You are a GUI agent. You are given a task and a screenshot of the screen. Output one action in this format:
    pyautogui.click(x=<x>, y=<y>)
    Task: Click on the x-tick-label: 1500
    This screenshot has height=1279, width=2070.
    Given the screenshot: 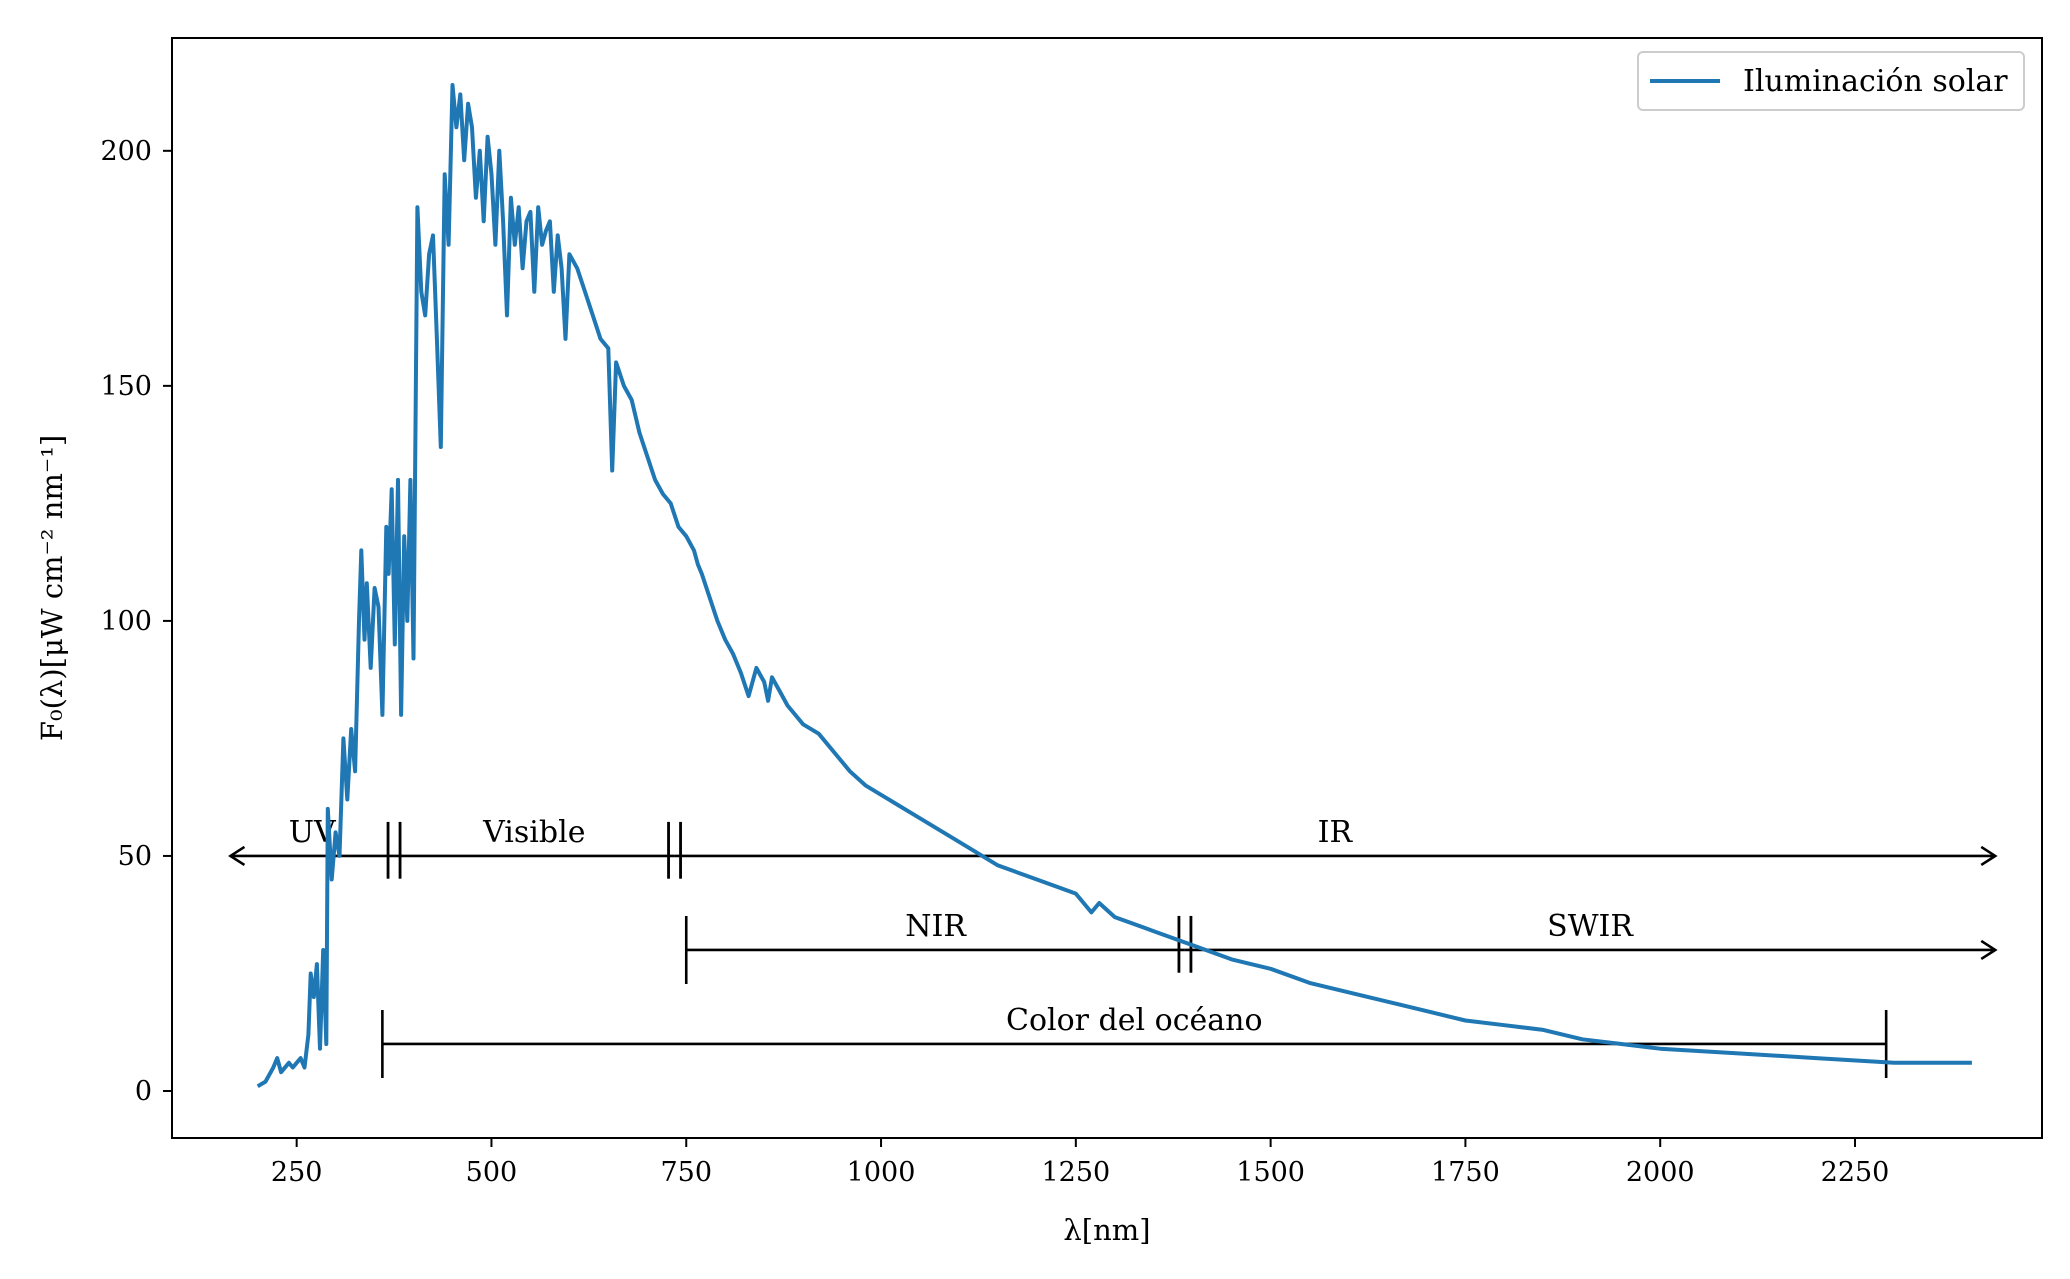 What is the action you would take?
    pyautogui.click(x=1270, y=1172)
    